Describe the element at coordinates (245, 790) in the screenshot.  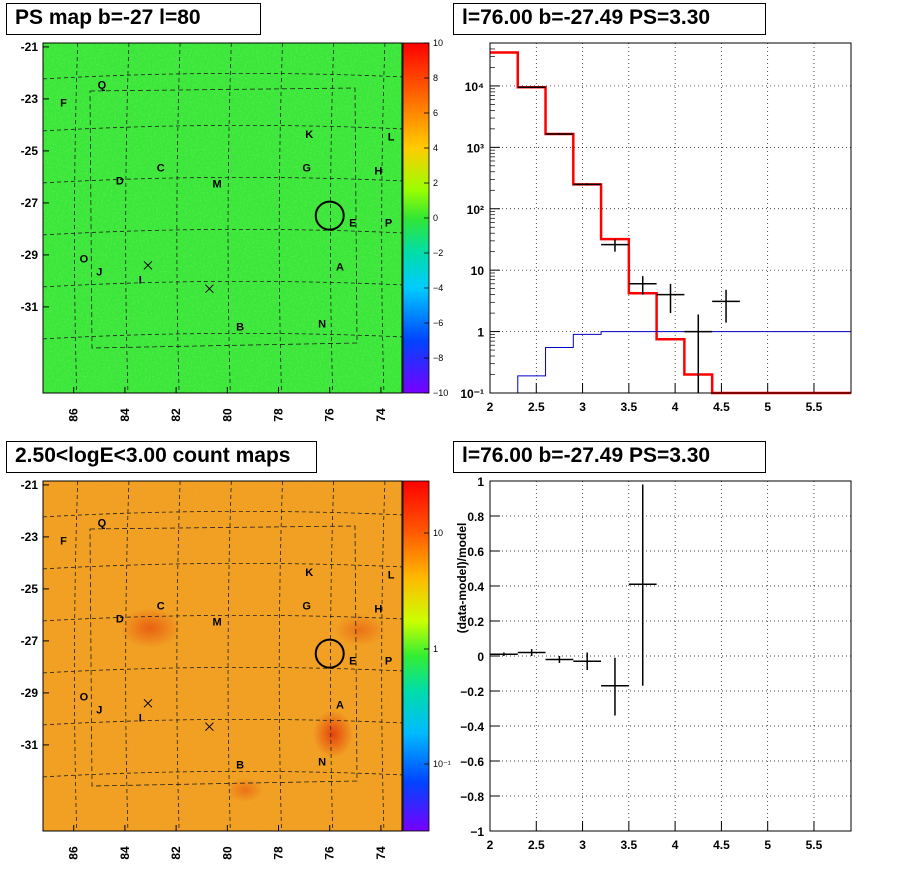
I see `map2-hotspot-b` at that location.